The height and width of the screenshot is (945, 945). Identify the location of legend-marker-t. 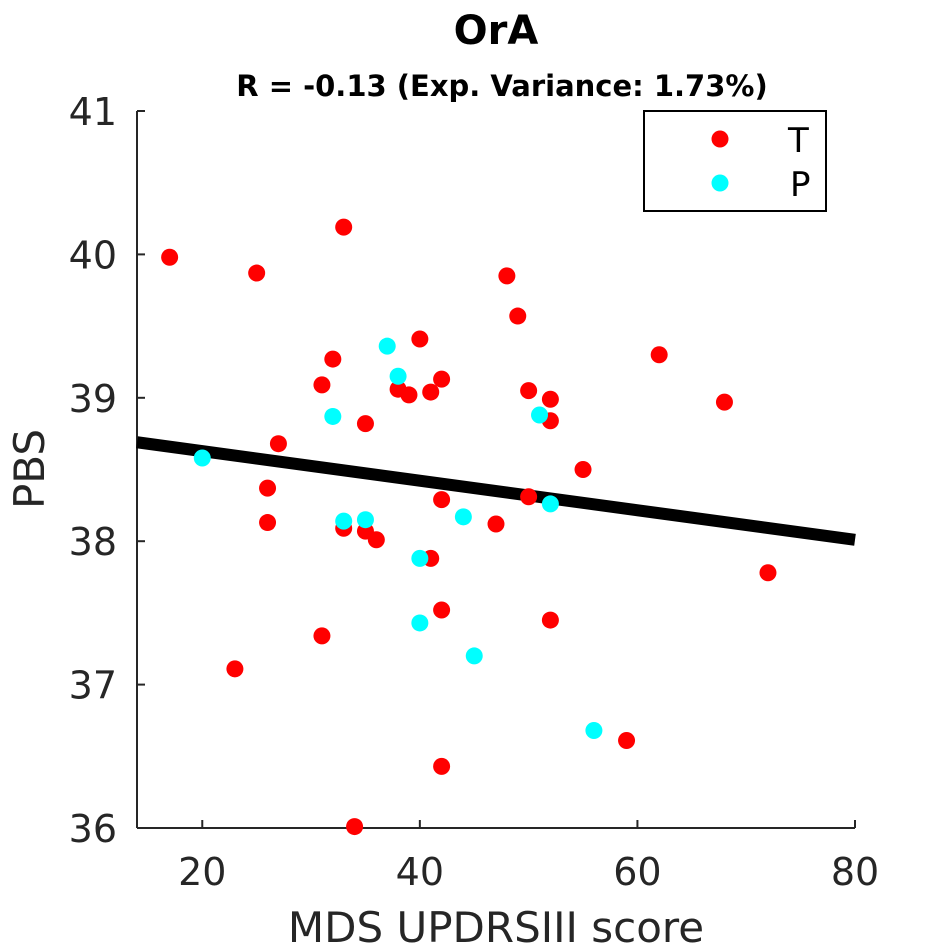
(720, 139).